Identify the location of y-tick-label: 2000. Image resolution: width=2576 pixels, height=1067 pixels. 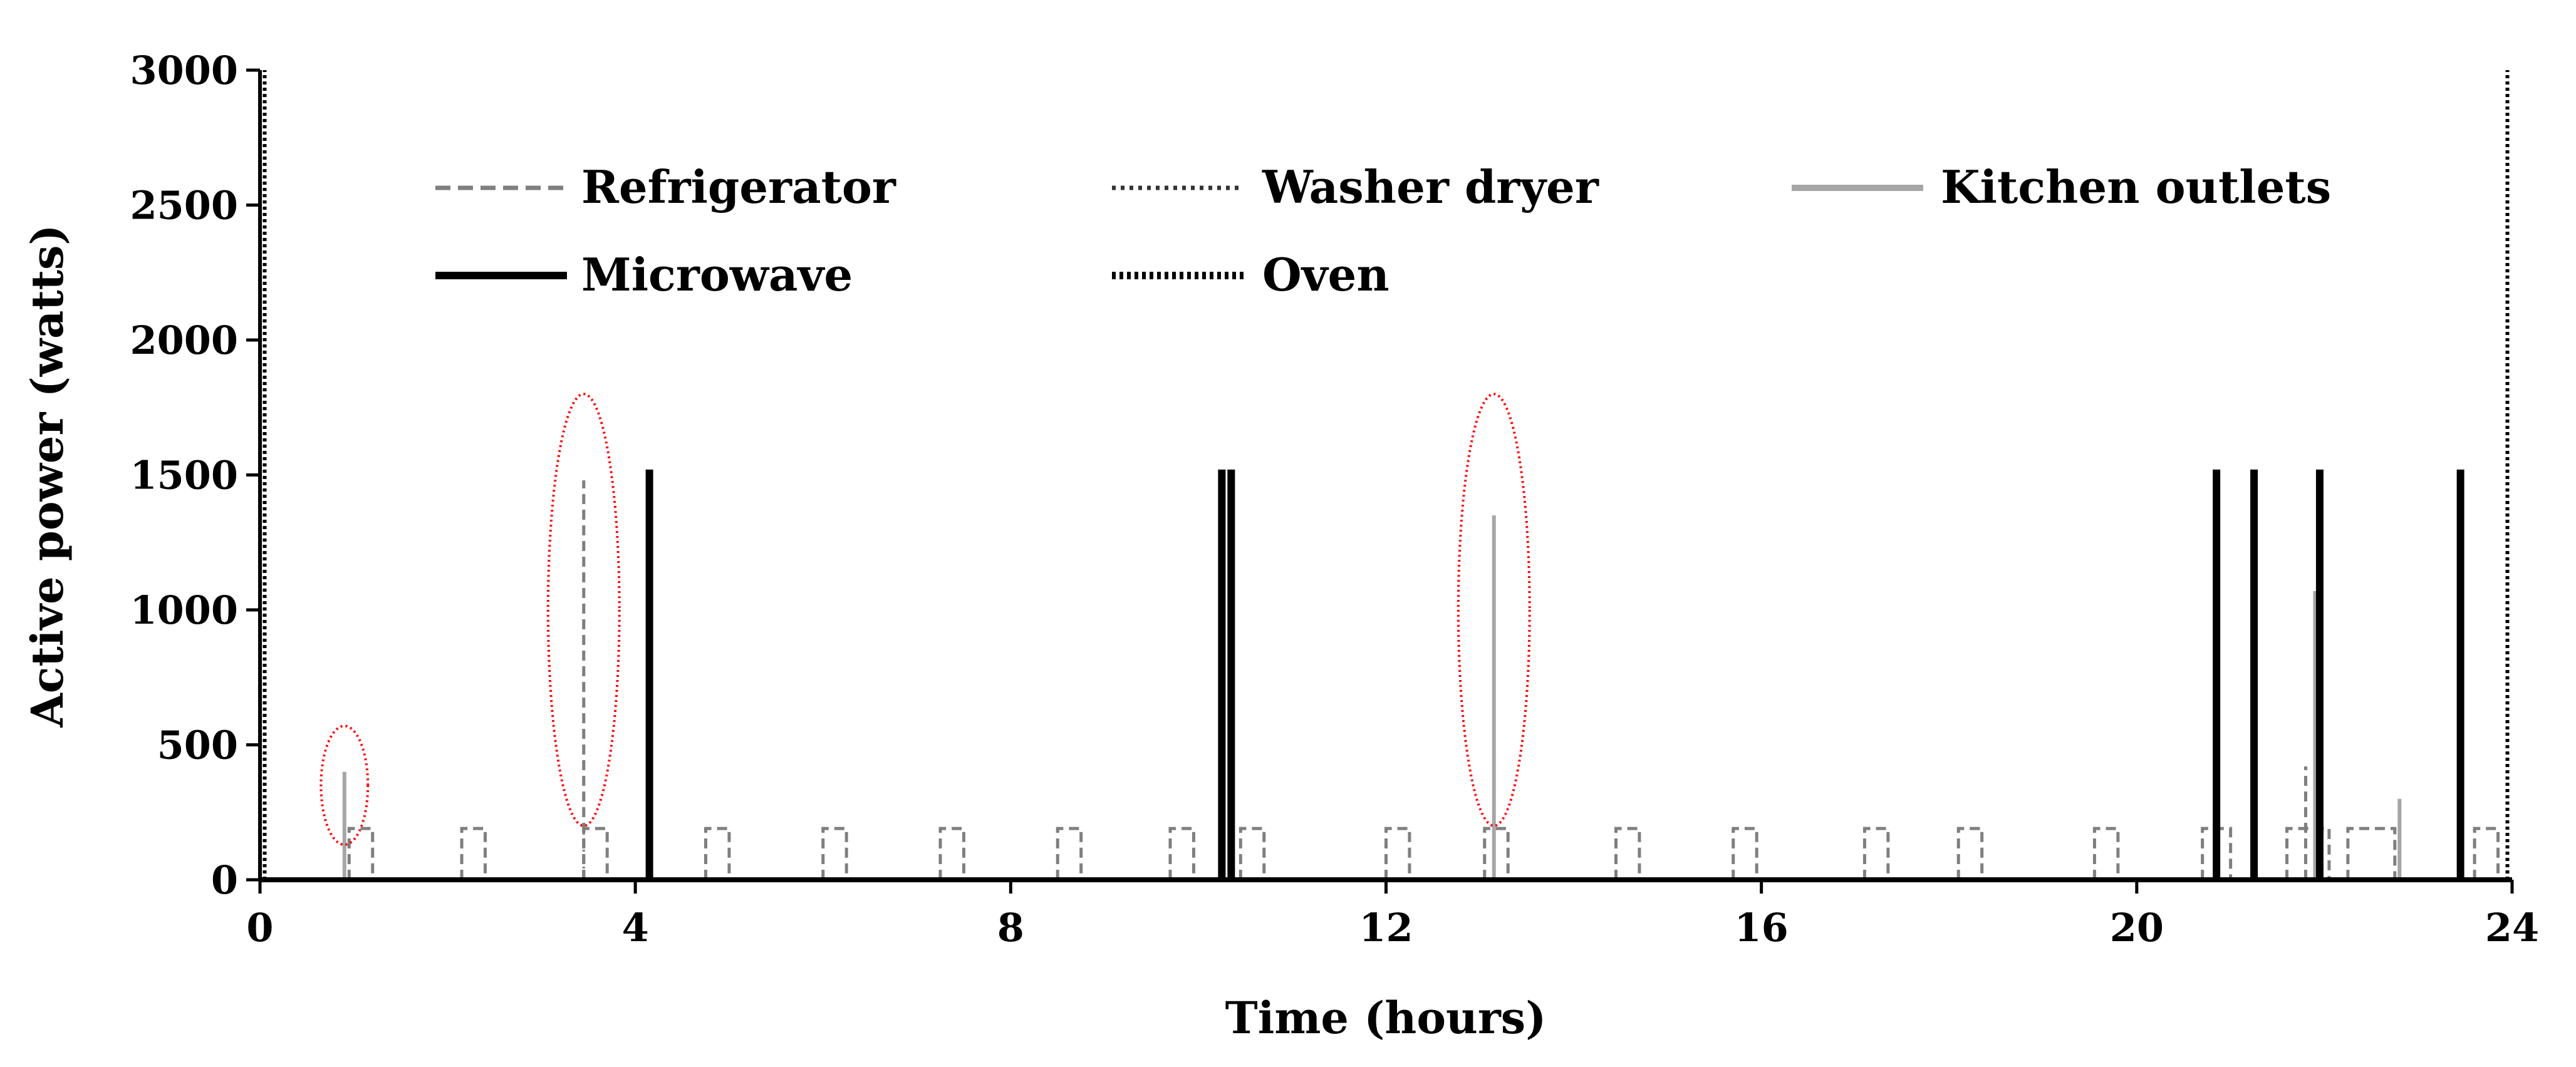
(184, 340).